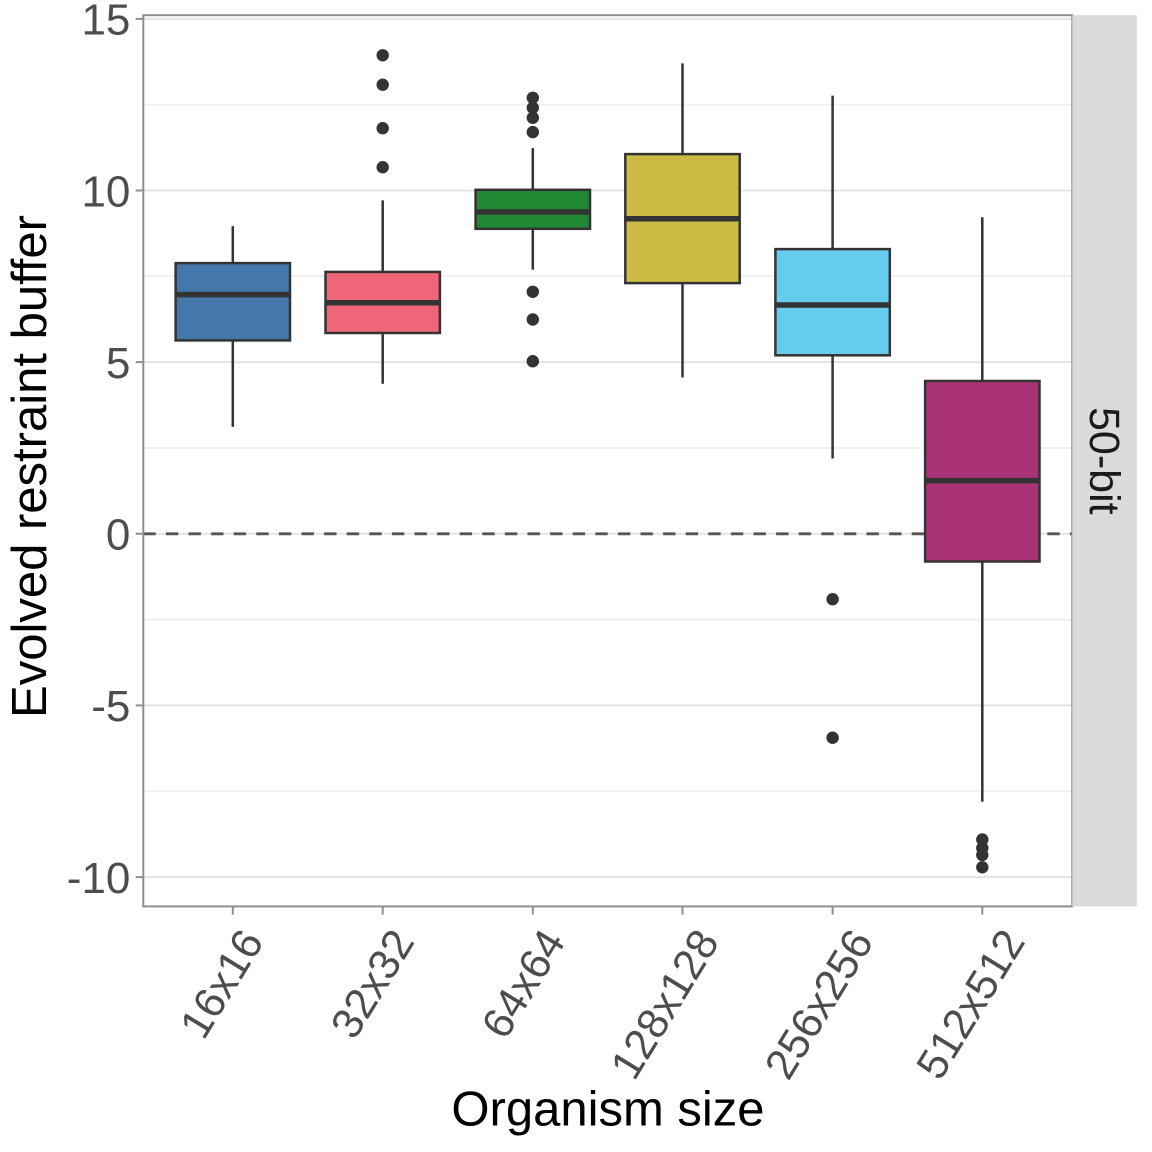  I want to click on svg-text: Organism size, so click(607, 1109).